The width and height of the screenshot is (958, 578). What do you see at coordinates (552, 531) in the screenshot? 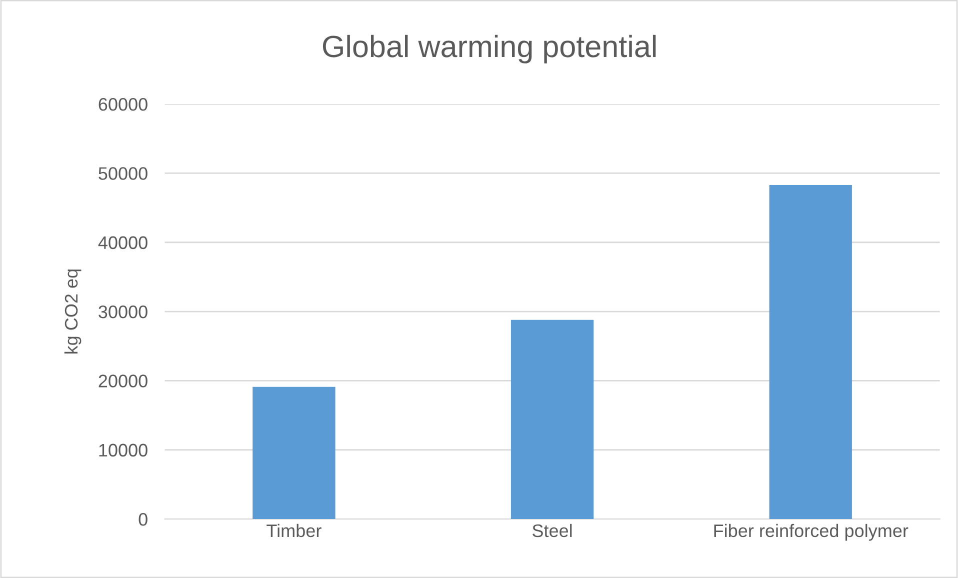
I see `x-tick-label: Steel` at bounding box center [552, 531].